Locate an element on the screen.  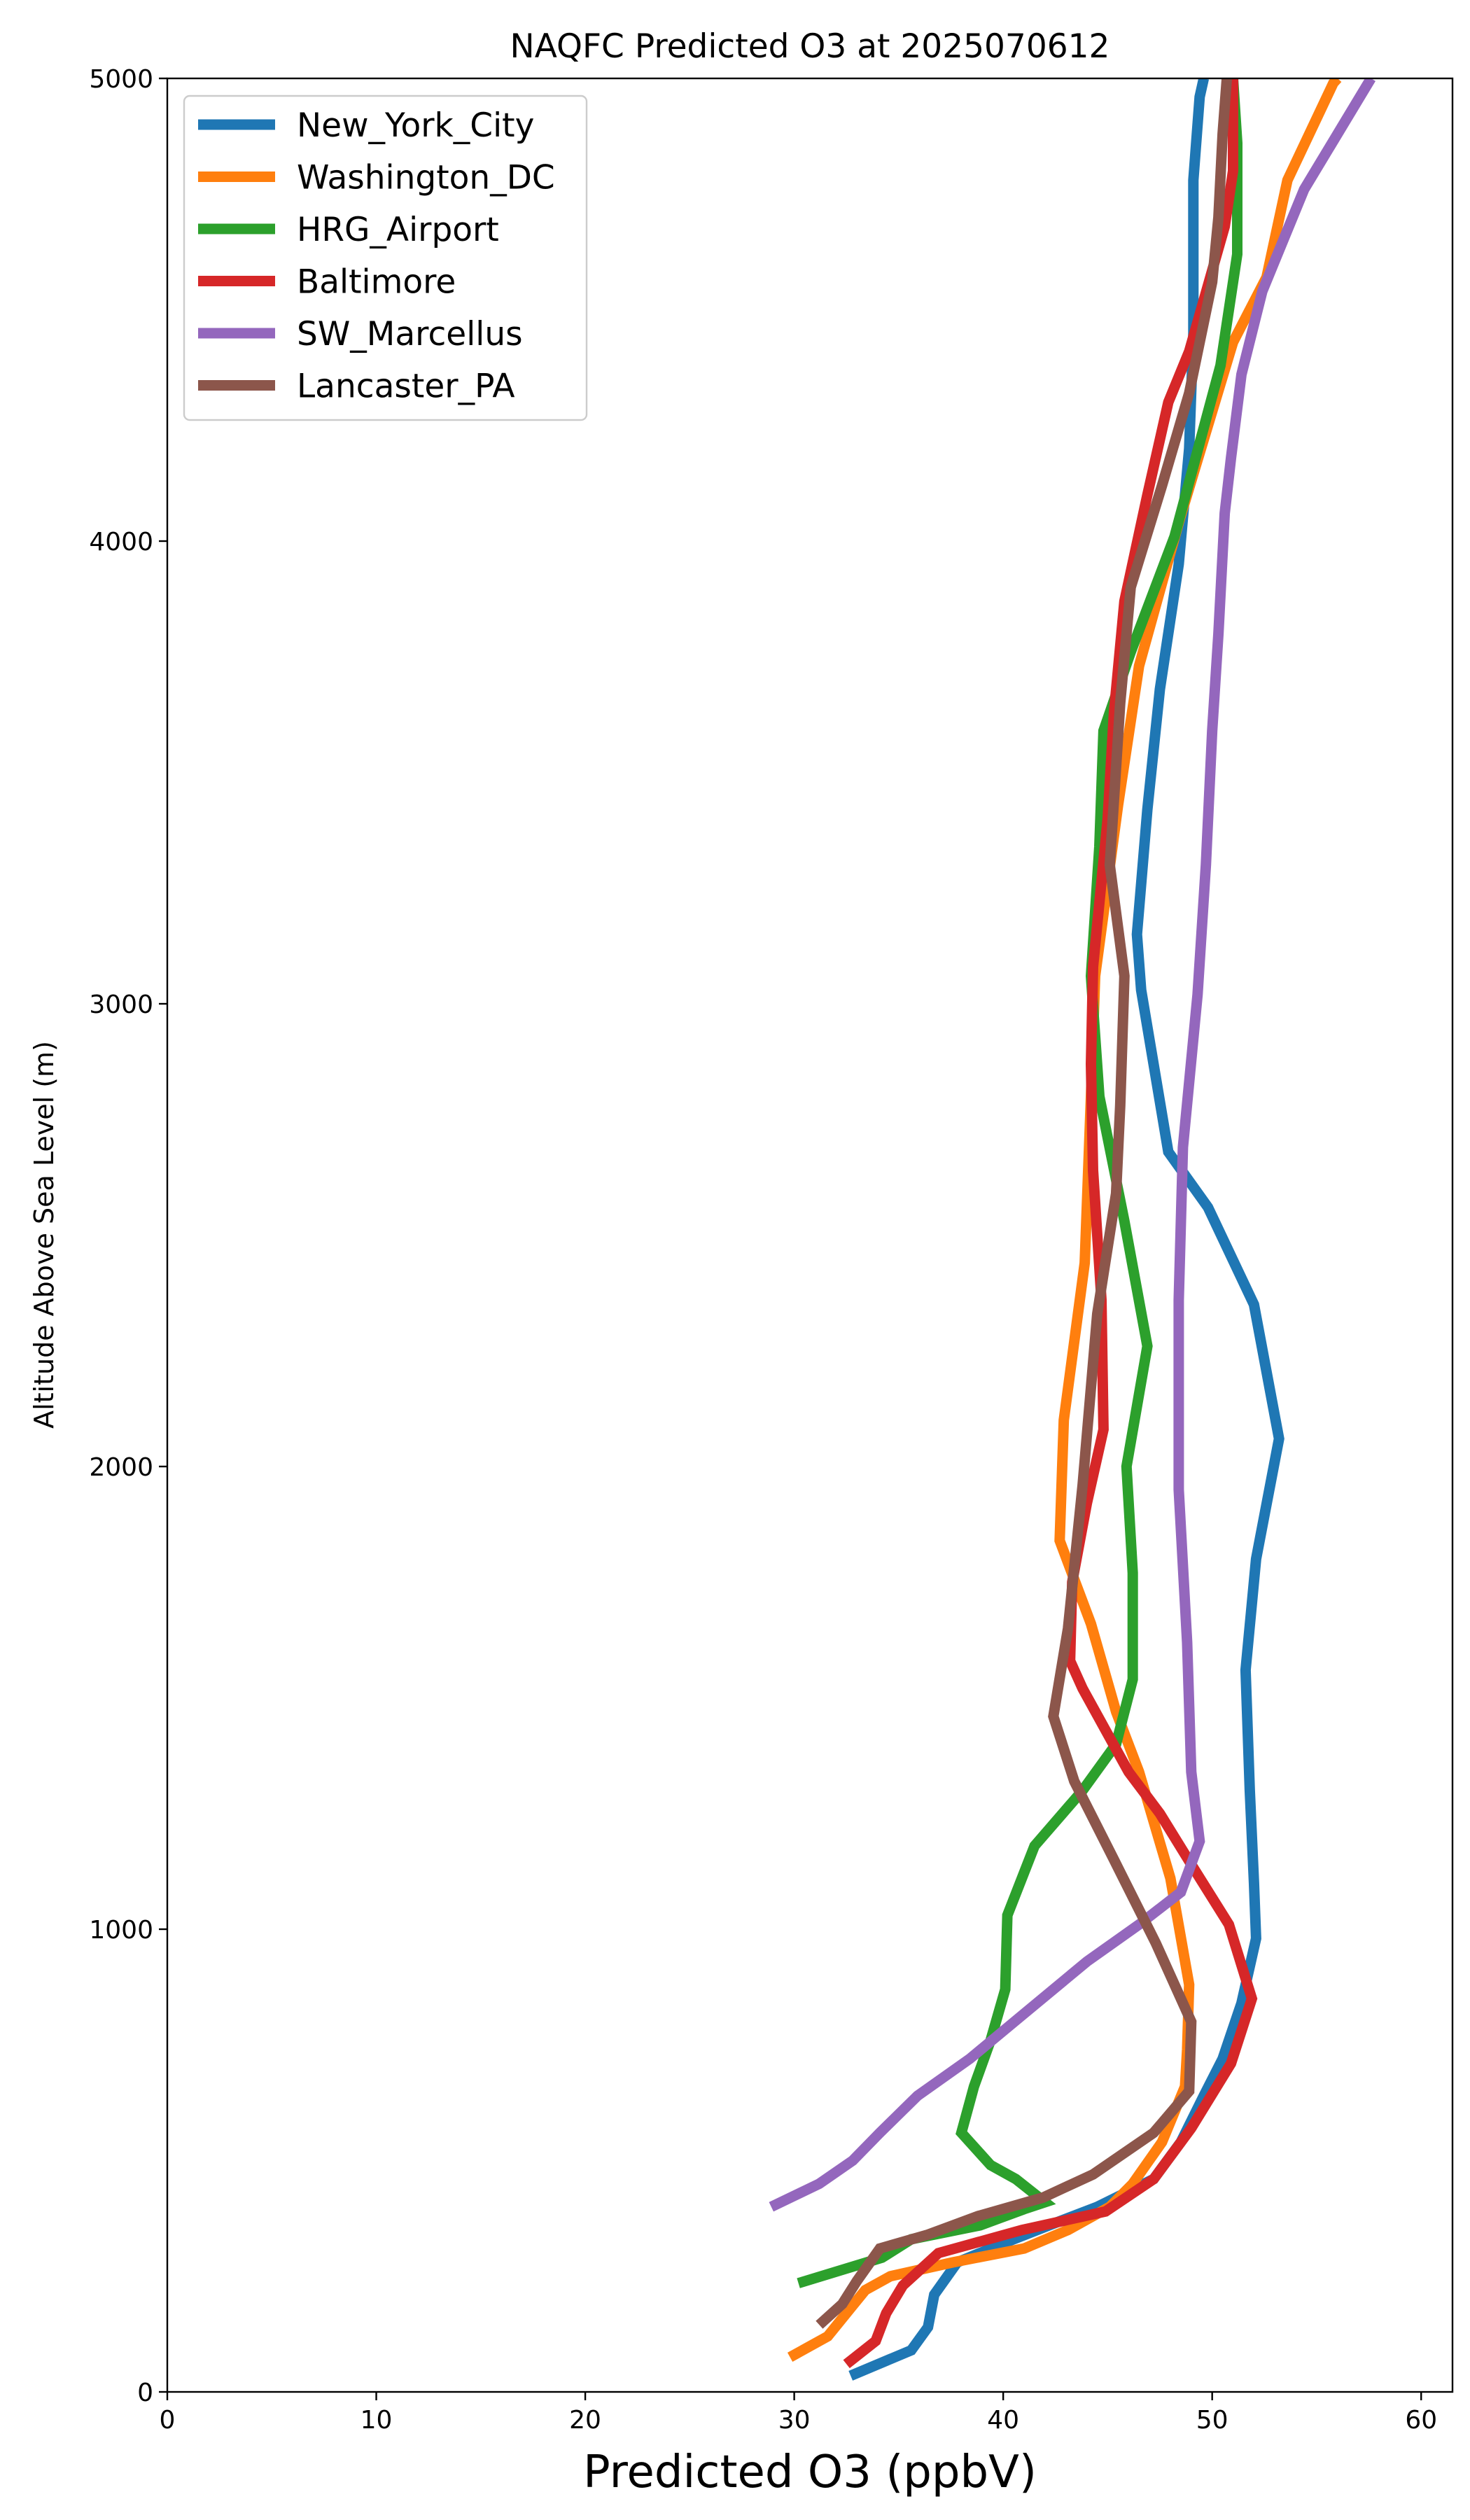
legend-box is located at coordinates (385, 257).